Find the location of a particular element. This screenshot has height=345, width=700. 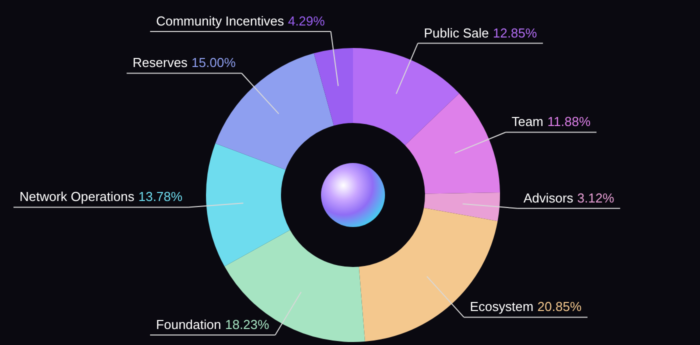

data-label: 18.23% is located at coordinates (247, 324).